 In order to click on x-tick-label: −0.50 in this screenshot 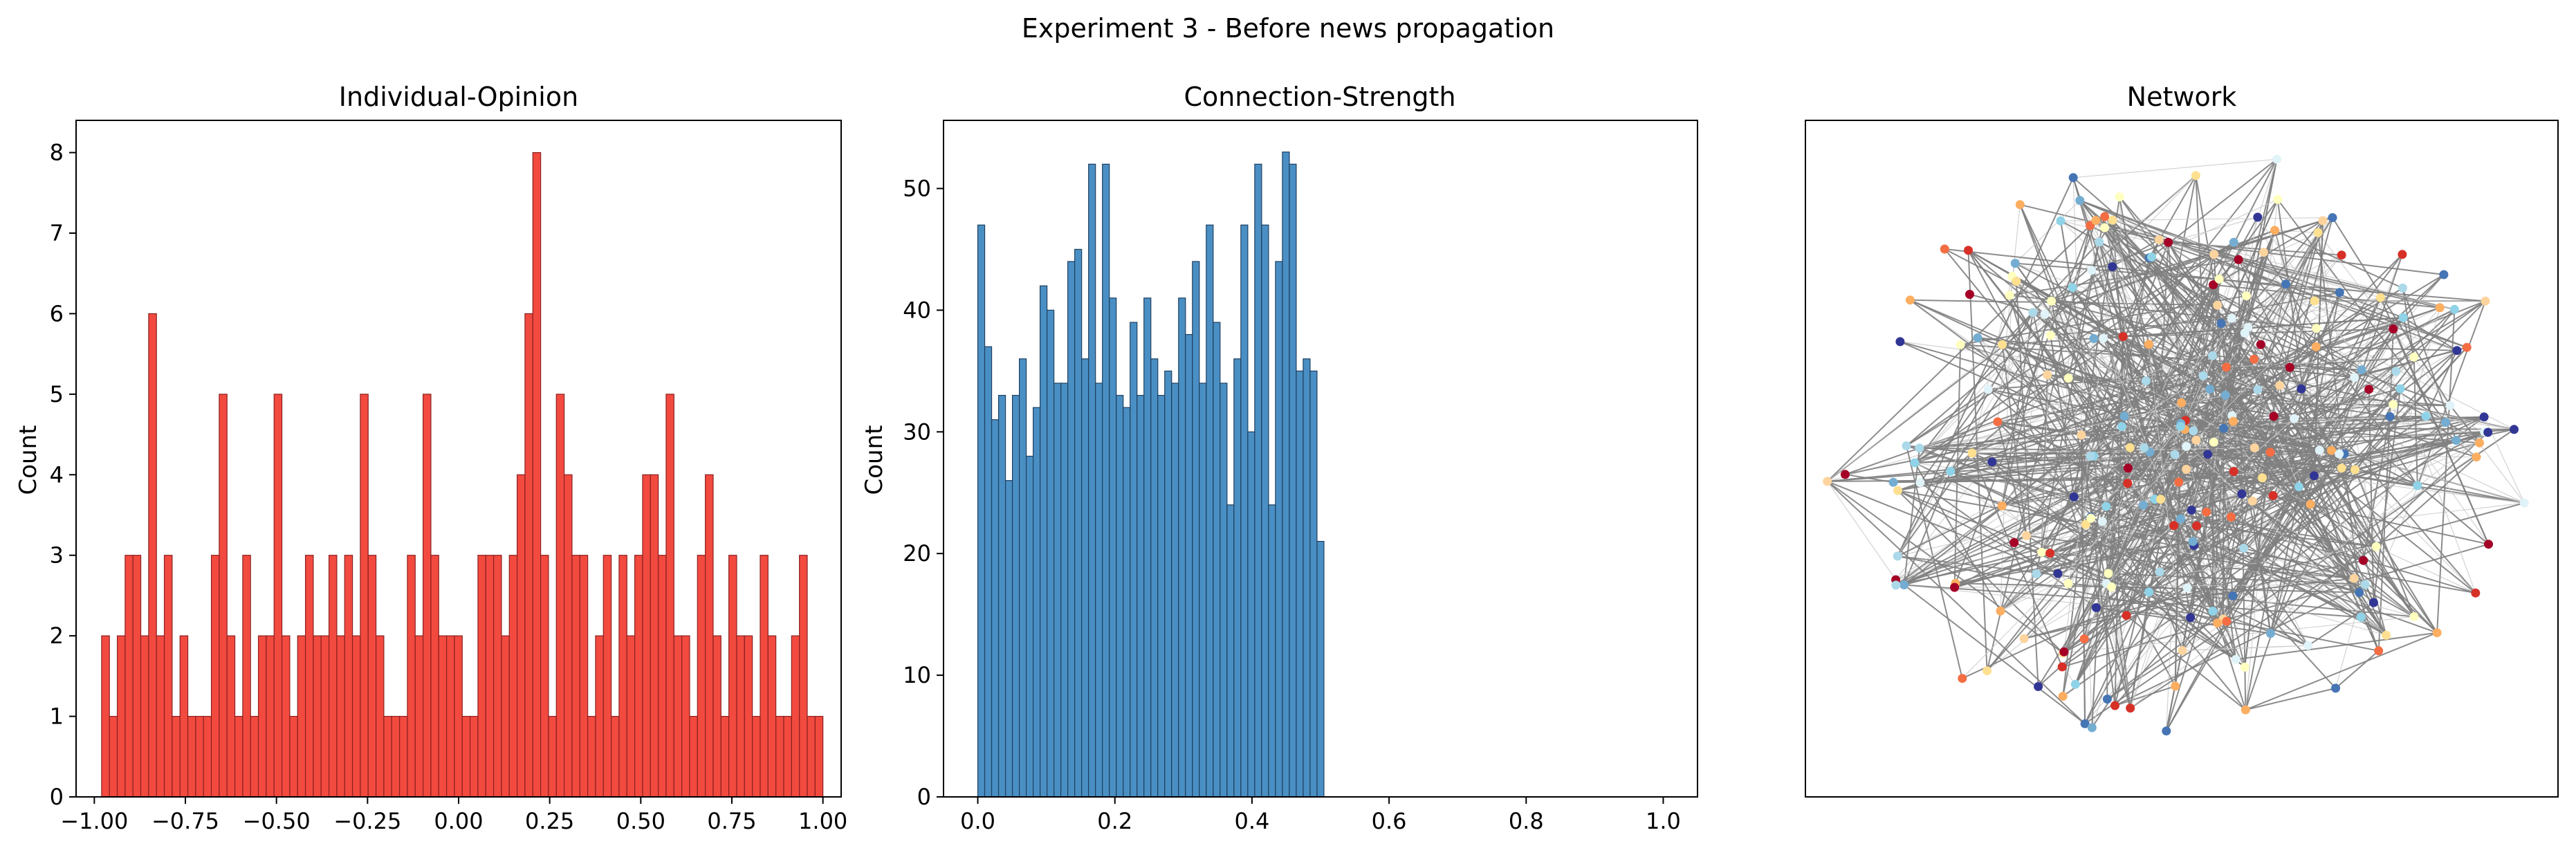, I will do `click(277, 821)`.